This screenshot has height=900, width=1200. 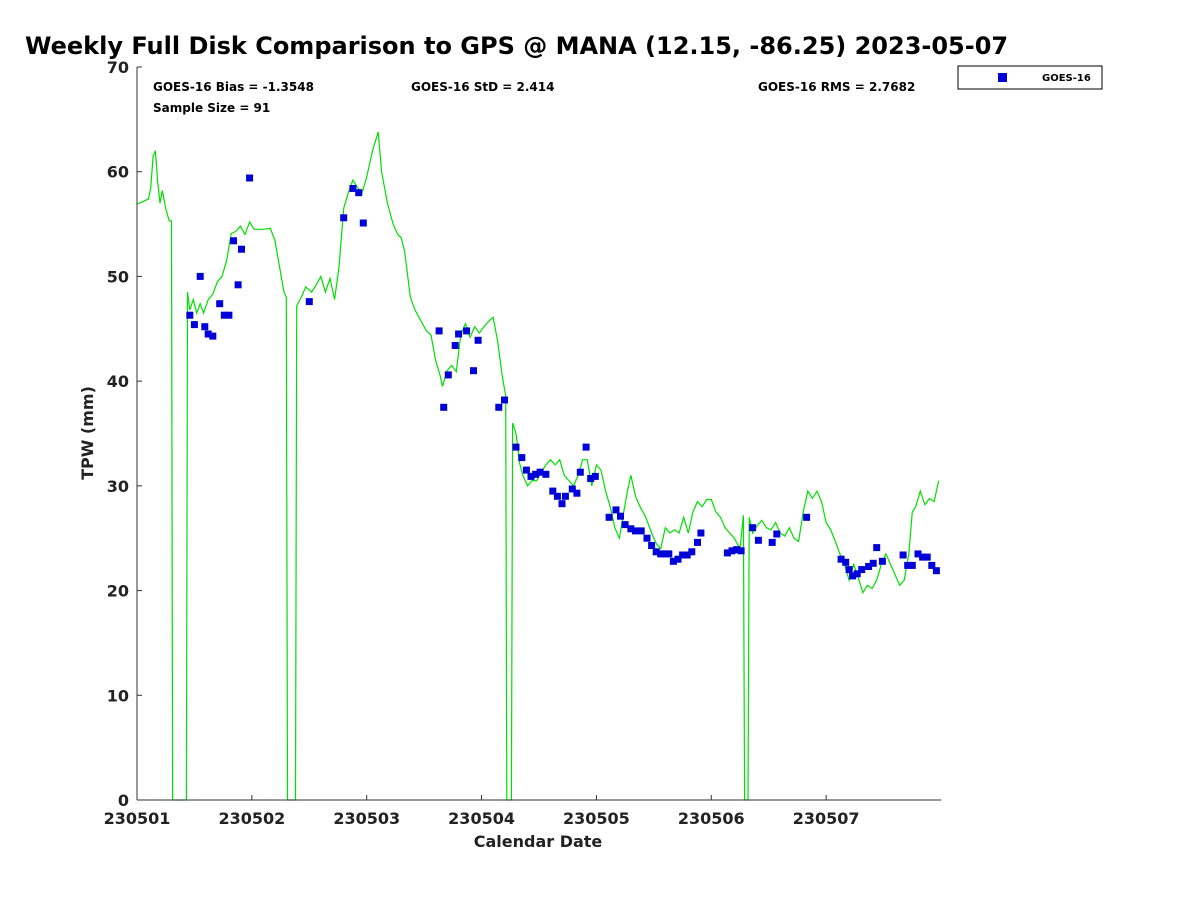 What do you see at coordinates (118, 381) in the screenshot?
I see `y-tick-label: 40` at bounding box center [118, 381].